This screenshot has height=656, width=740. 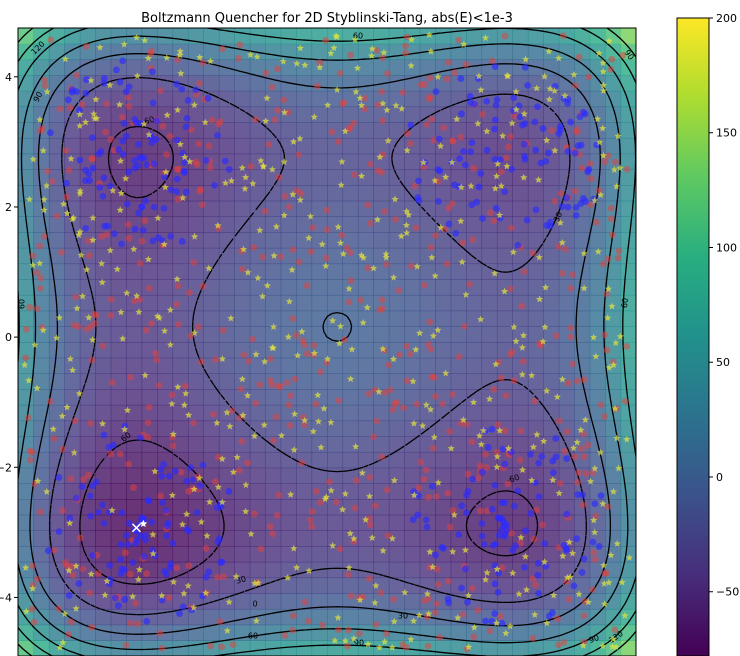 What do you see at coordinates (253, 636) in the screenshot?
I see `contour-label: 60` at bounding box center [253, 636].